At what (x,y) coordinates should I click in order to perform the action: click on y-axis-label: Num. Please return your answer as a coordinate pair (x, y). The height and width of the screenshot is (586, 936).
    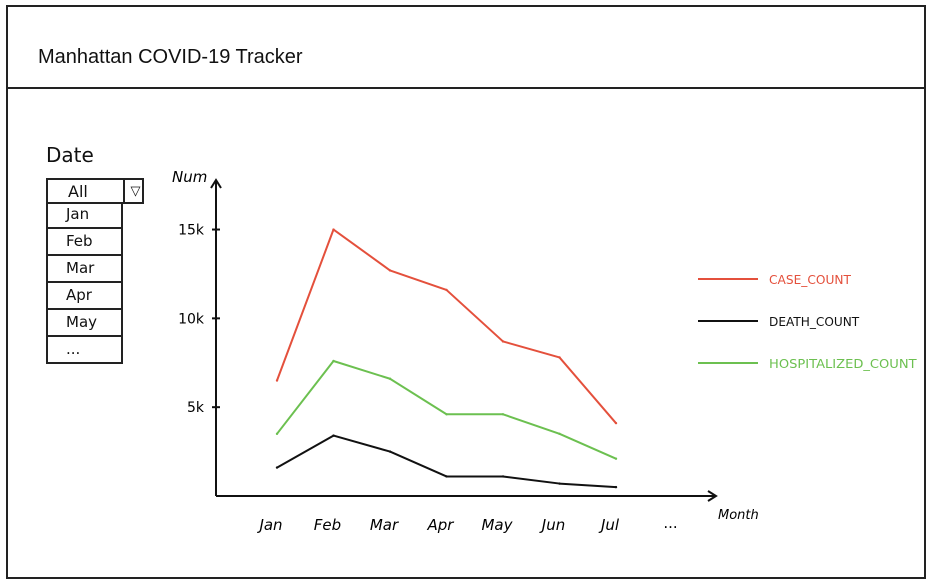
    Looking at the image, I should click on (189, 177).